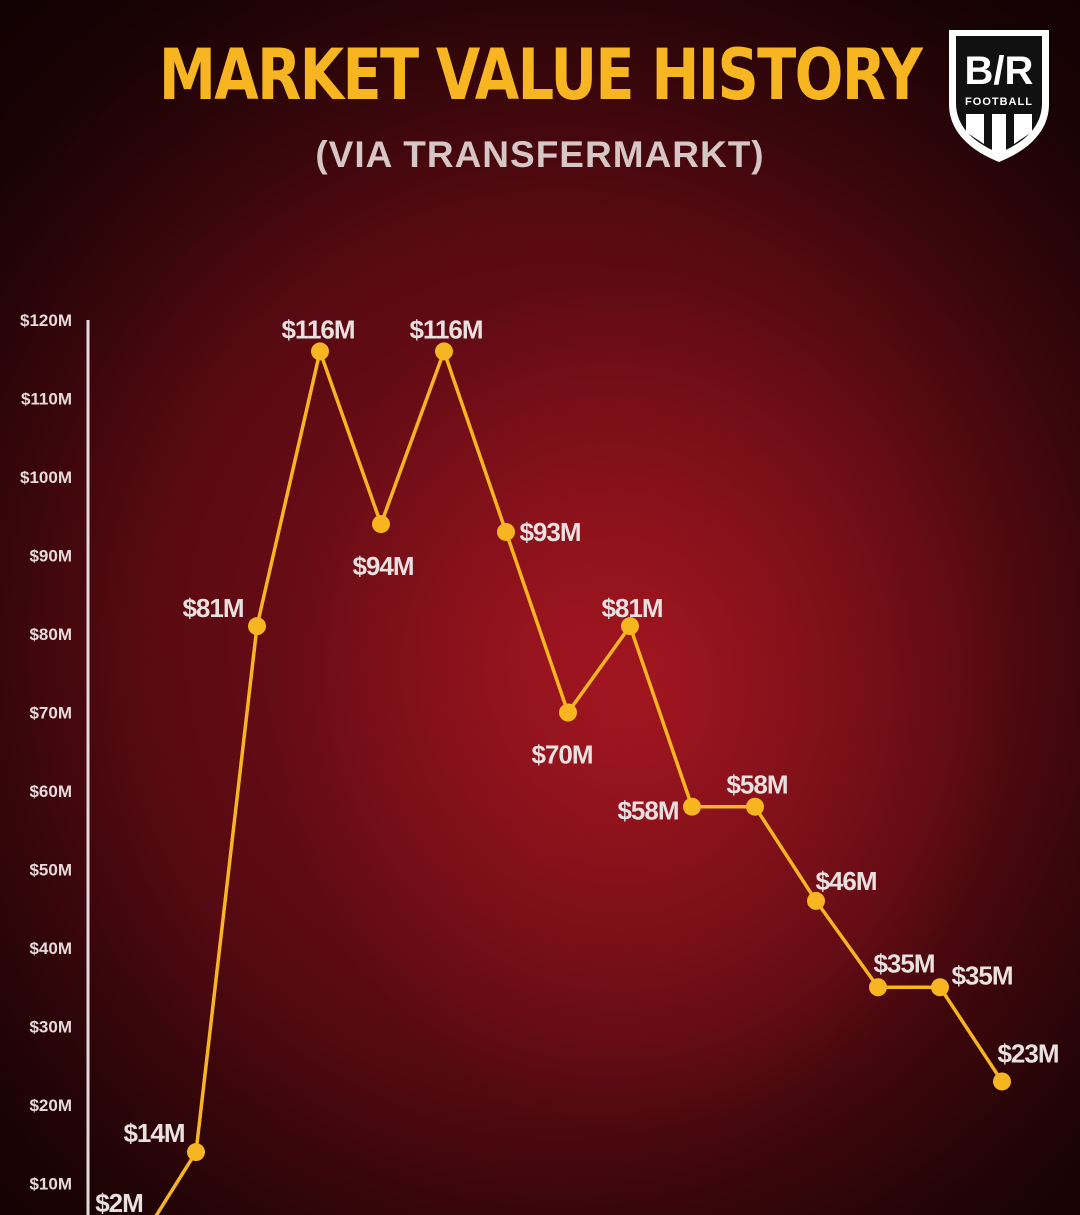  I want to click on y-tick-label: $70M, so click(50, 713).